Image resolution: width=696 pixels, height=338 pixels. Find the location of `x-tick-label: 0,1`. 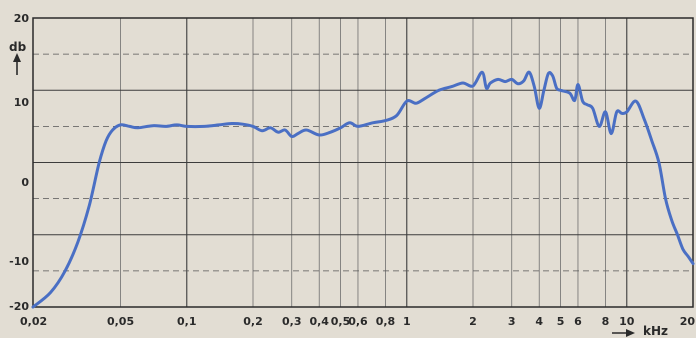

x-tick-label: 0,1 is located at coordinates (187, 321).